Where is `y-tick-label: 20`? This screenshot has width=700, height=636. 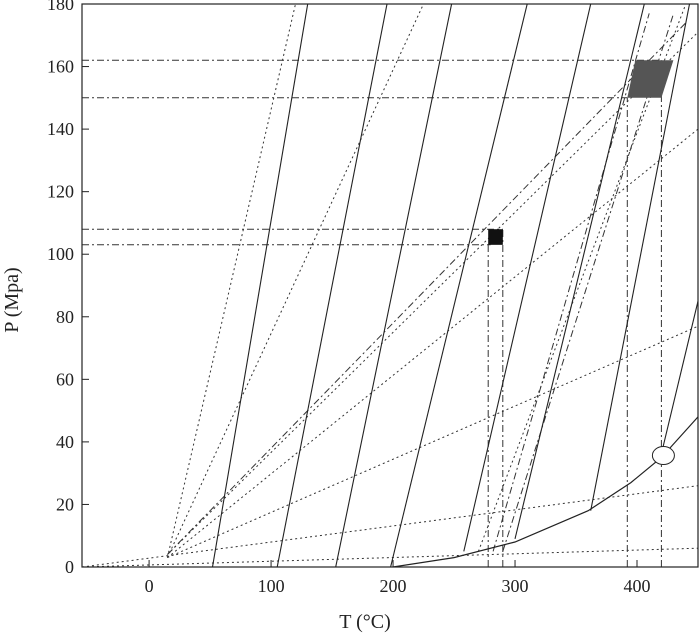
y-tick-label: 20 is located at coordinates (65, 504).